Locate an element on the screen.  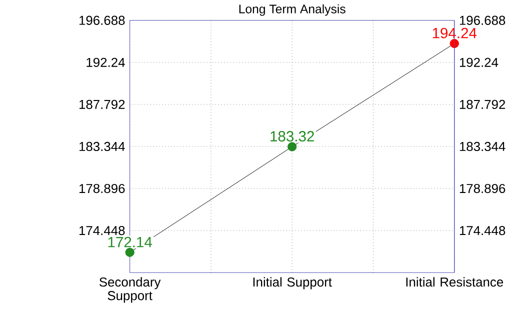
data-label: 172.14 is located at coordinates (130, 241).